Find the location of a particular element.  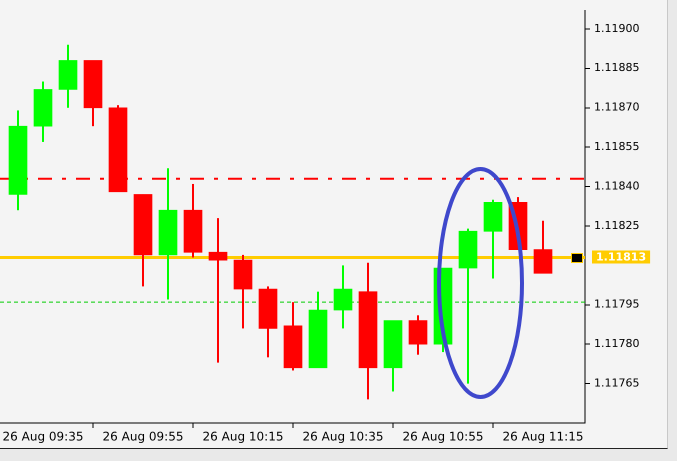

x-tick-label: 26 Aug 09:55 is located at coordinates (143, 436).